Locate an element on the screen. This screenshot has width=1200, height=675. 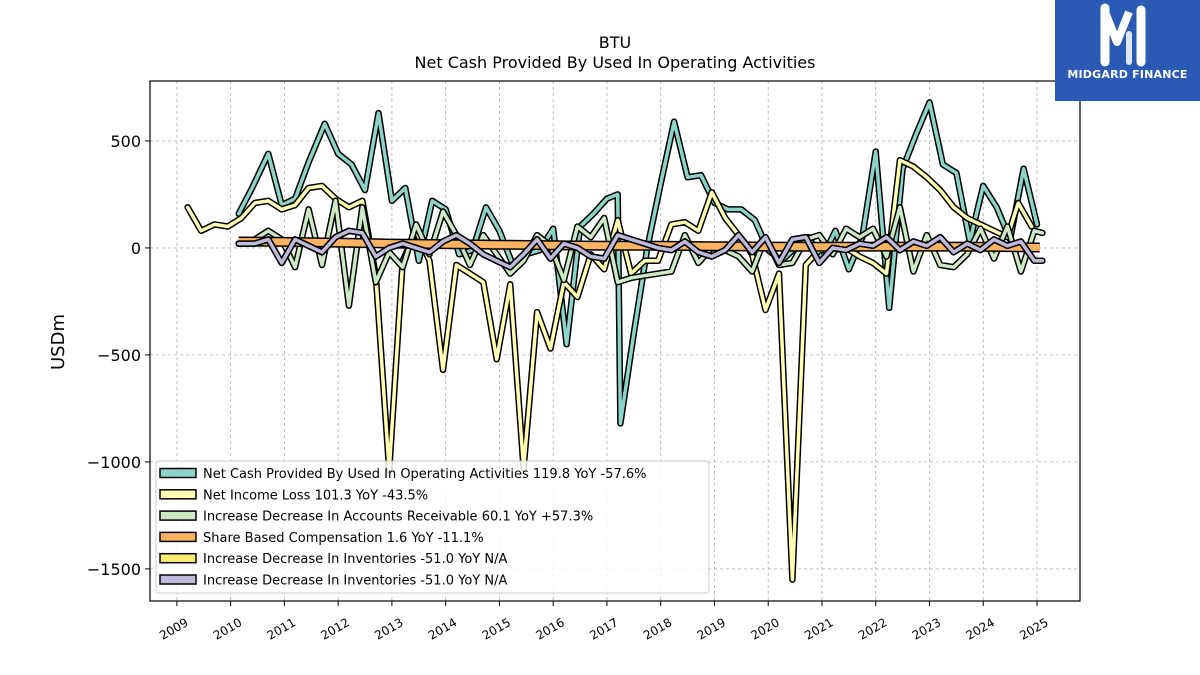
y-tick-label: −500 is located at coordinates (119, 355).